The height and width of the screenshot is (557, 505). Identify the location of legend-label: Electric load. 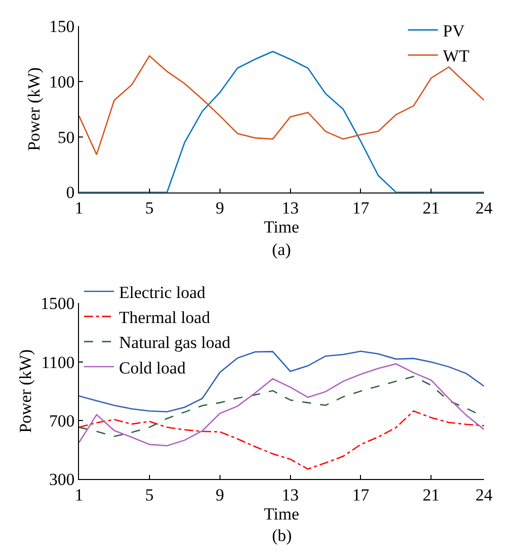
(162, 292).